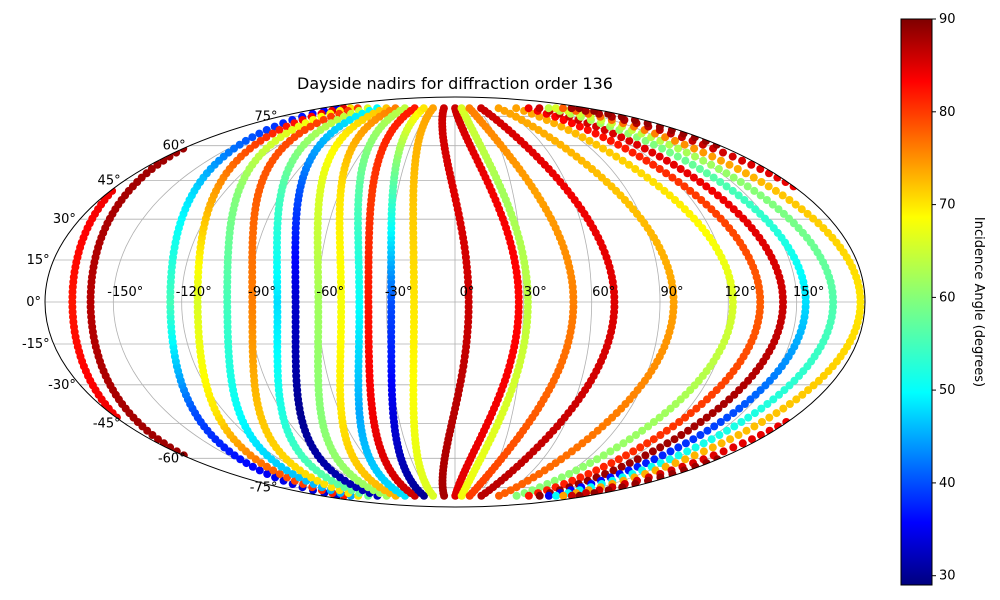 The image size is (1000, 600). I want to click on colorbar-tick-label: 70, so click(947, 205).